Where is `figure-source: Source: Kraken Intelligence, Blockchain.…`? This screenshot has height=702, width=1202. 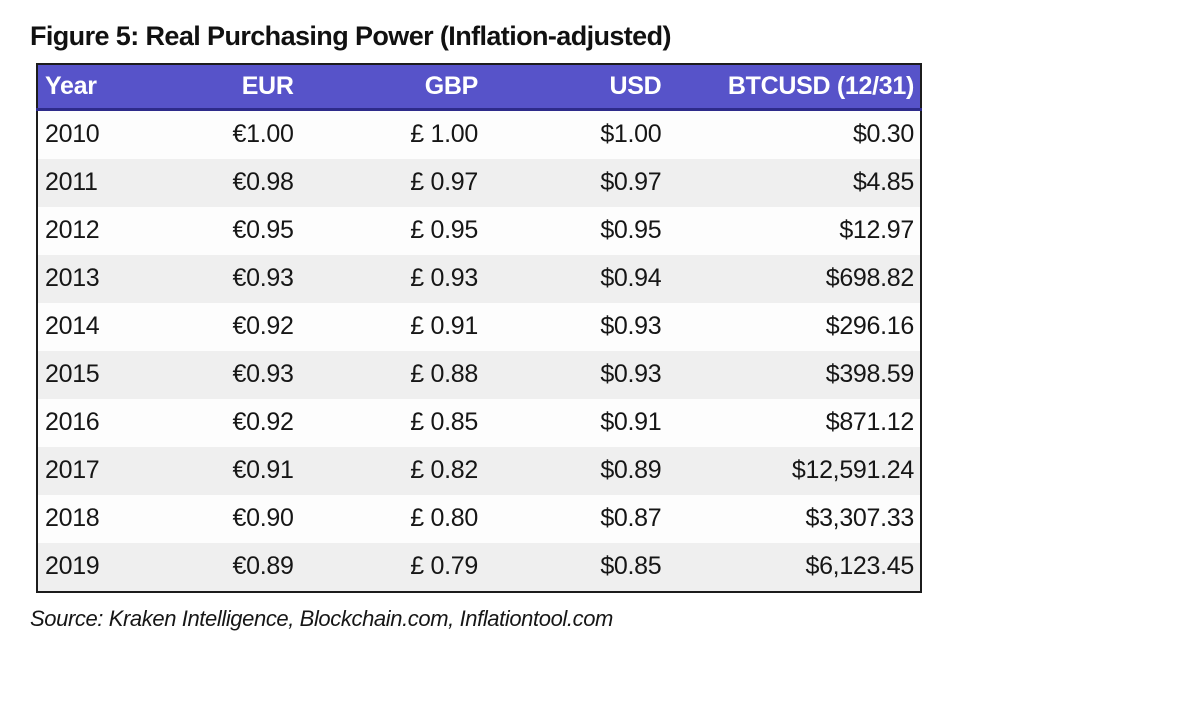 figure-source: Source: Kraken Intelligence, Blockchain.… is located at coordinates (321, 618).